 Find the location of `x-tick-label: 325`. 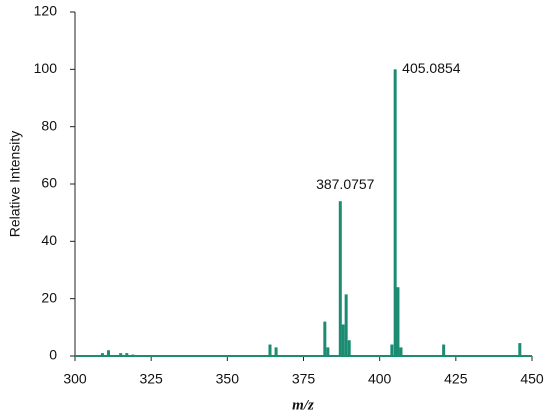

x-tick-label: 325 is located at coordinates (151, 379).